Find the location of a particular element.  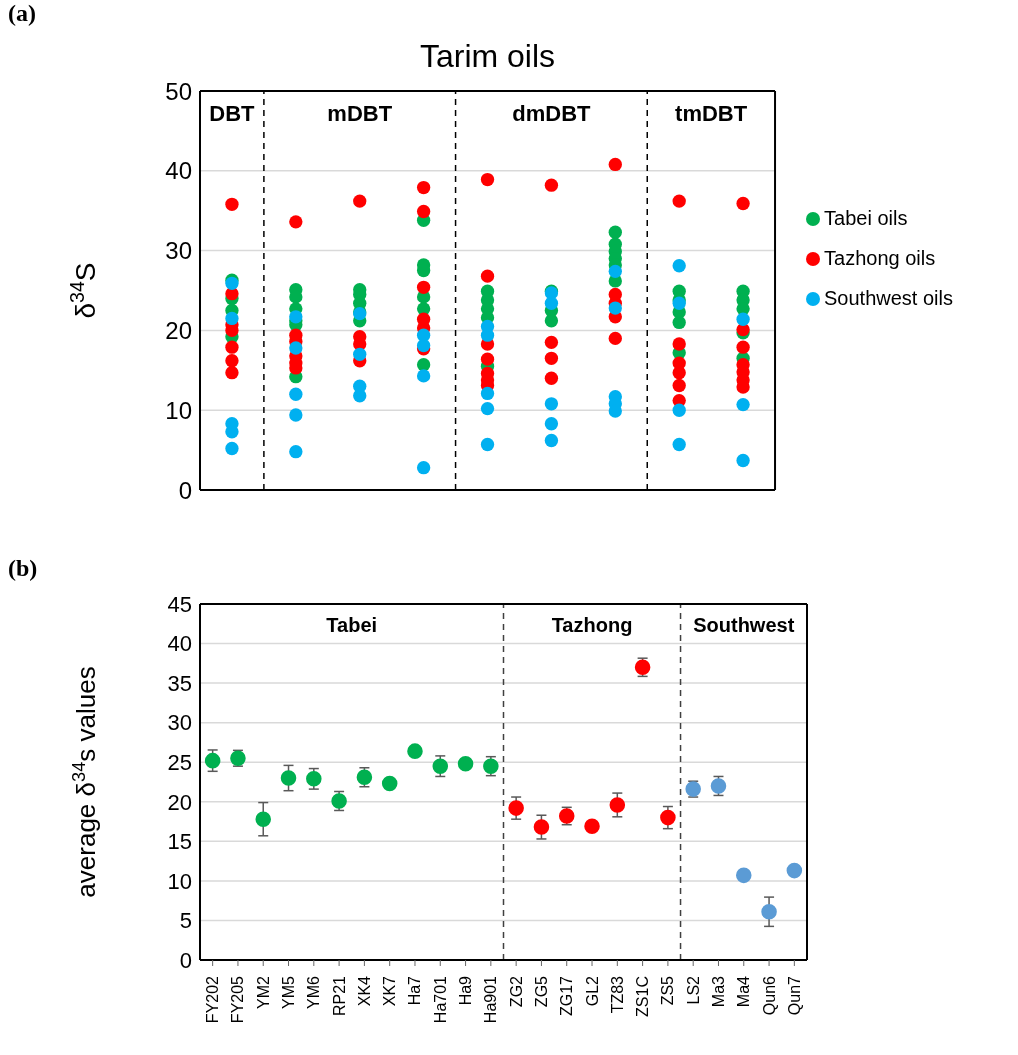

y-tick-label: 35 is located at coordinates (179, 683).